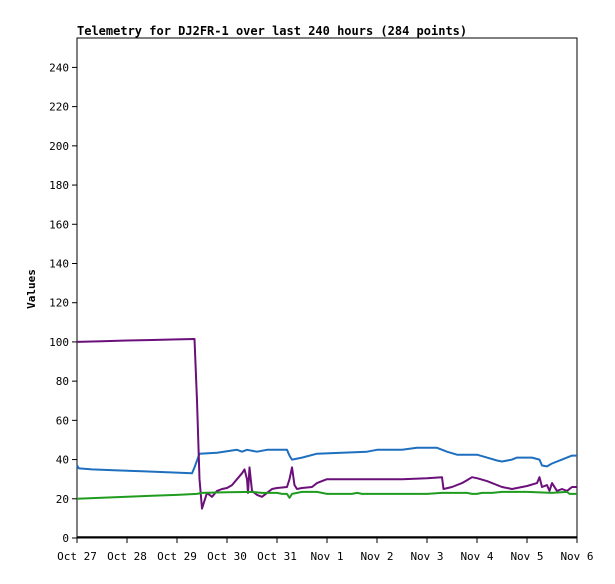 The width and height of the screenshot is (615, 584). I want to click on y-tick-label: 20, so click(62, 499).